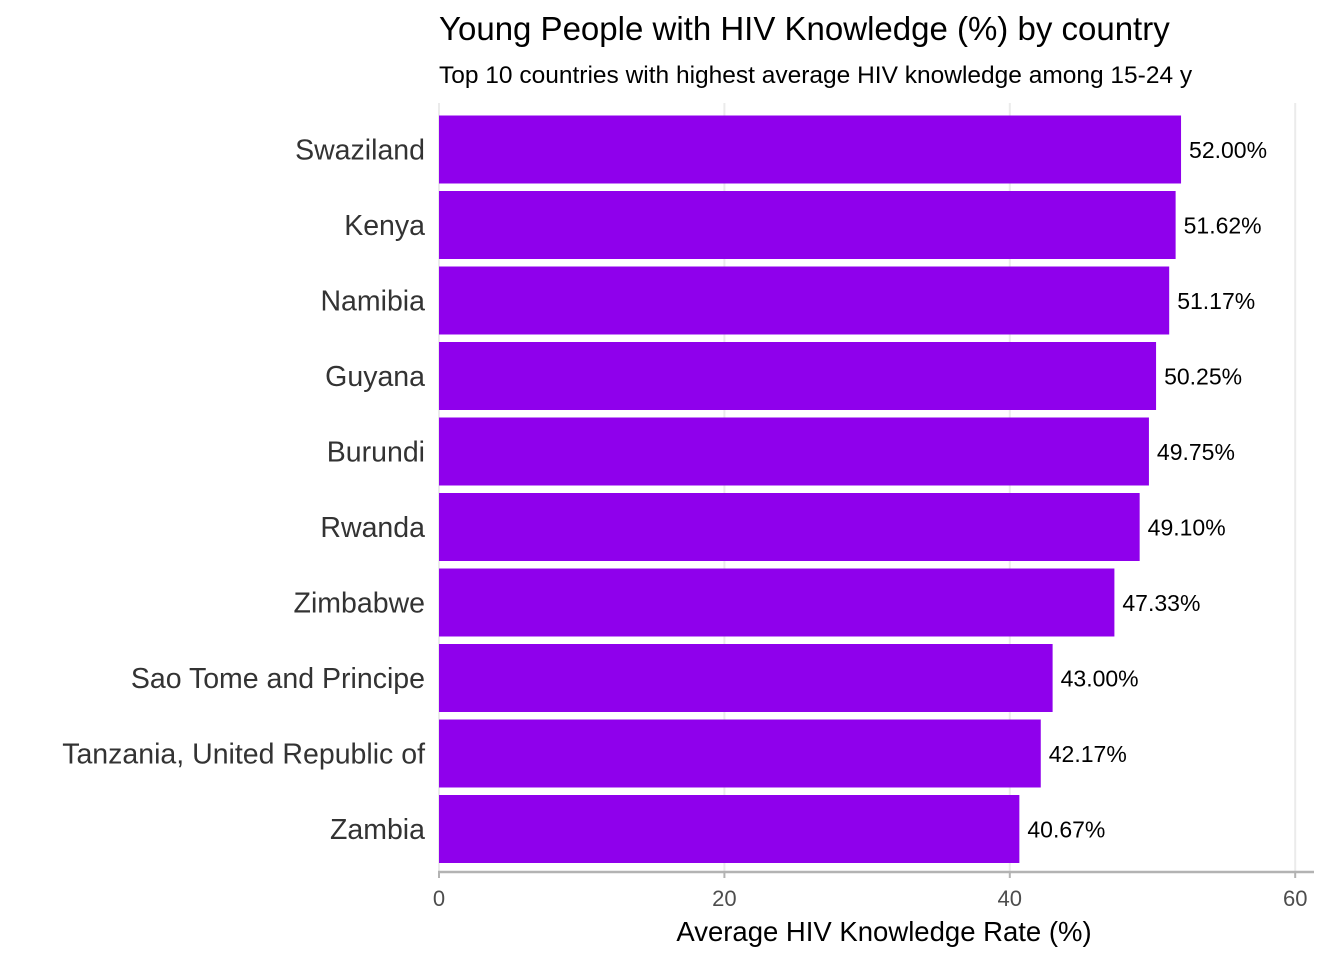 The width and height of the screenshot is (1344, 960). I want to click on data-label-7: 47.33%, so click(1161, 603).